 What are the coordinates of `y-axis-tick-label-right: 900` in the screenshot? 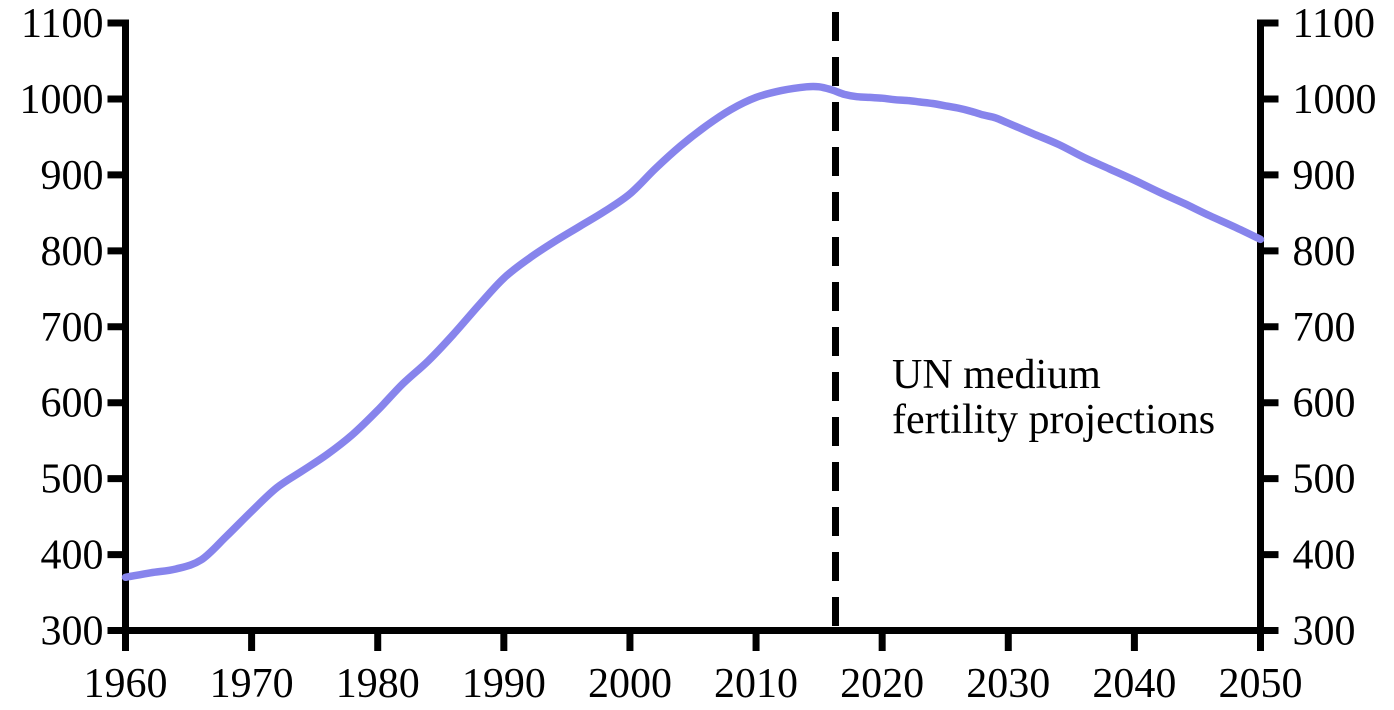 It's located at (1324, 176).